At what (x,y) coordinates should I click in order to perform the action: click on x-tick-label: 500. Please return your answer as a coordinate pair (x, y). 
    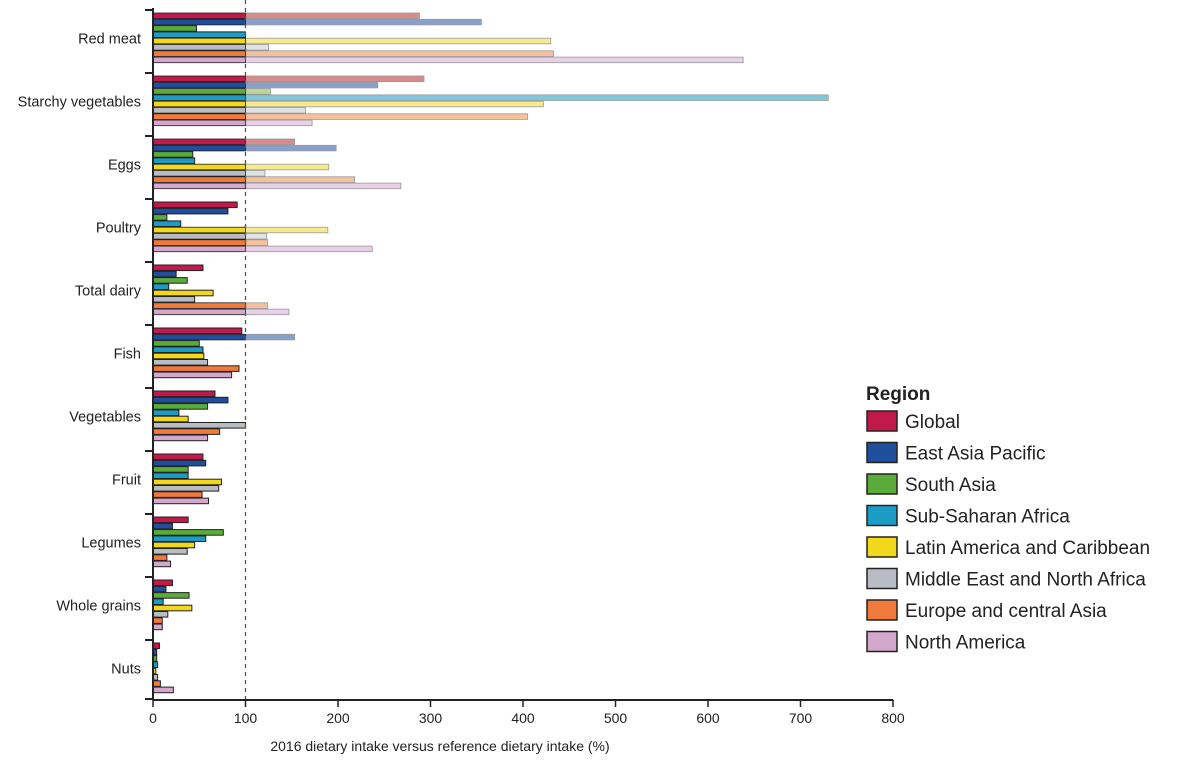
    Looking at the image, I should click on (616, 718).